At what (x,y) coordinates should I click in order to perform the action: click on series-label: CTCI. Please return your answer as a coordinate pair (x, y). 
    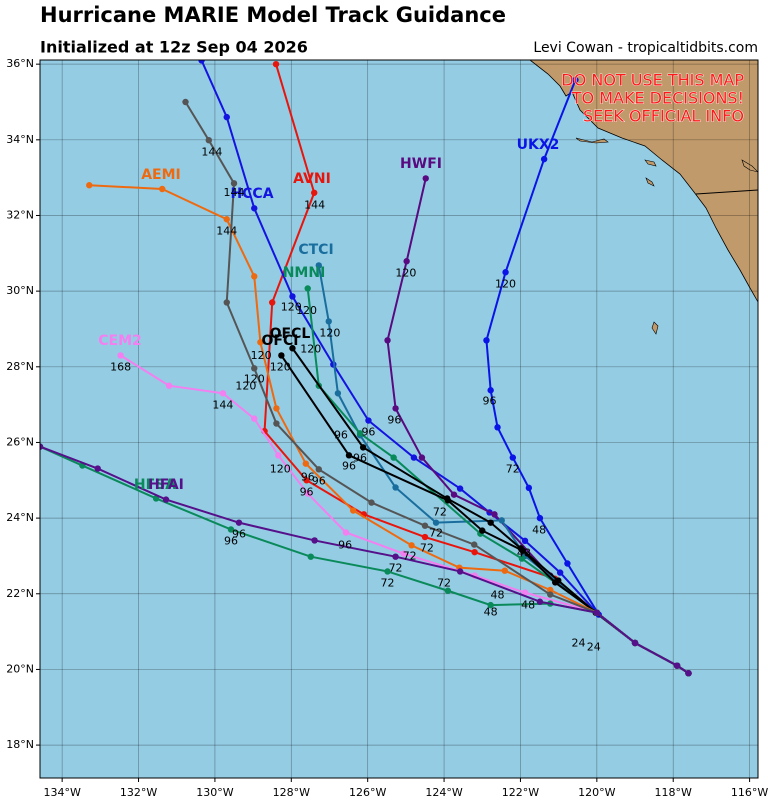
    Looking at the image, I should click on (315, 250).